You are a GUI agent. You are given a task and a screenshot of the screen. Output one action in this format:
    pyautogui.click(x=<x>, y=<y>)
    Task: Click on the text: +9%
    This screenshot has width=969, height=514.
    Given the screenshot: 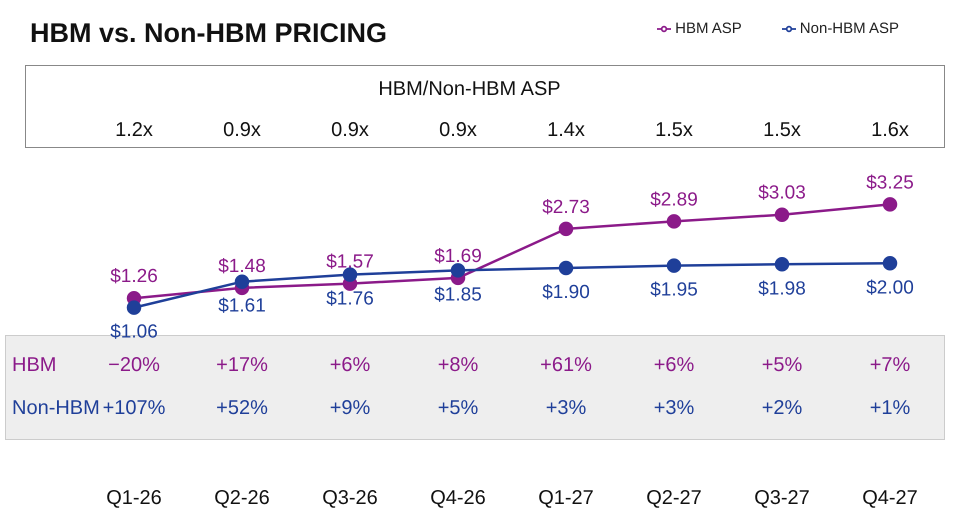 What is the action you would take?
    pyautogui.click(x=350, y=408)
    